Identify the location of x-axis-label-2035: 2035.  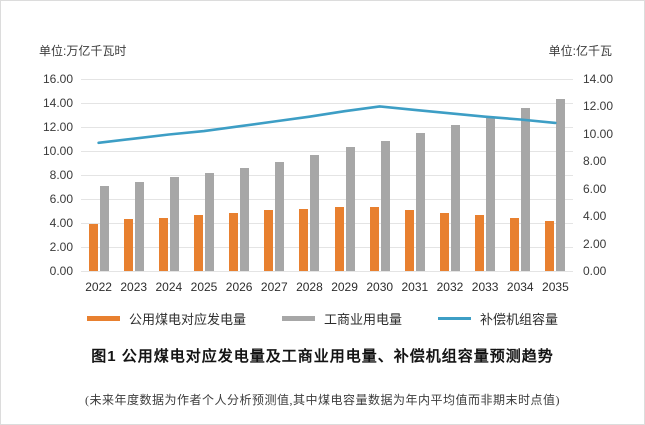
(555, 287).